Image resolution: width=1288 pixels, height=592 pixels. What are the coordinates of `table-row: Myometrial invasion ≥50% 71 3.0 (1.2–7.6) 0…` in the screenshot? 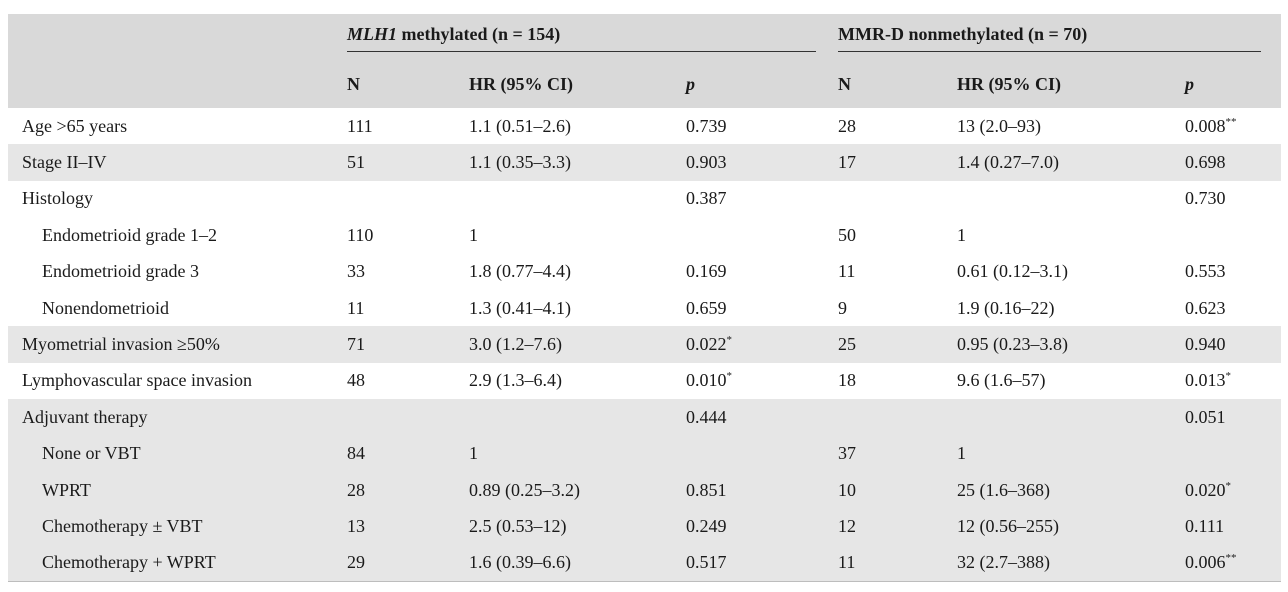 It's located at (645, 344).